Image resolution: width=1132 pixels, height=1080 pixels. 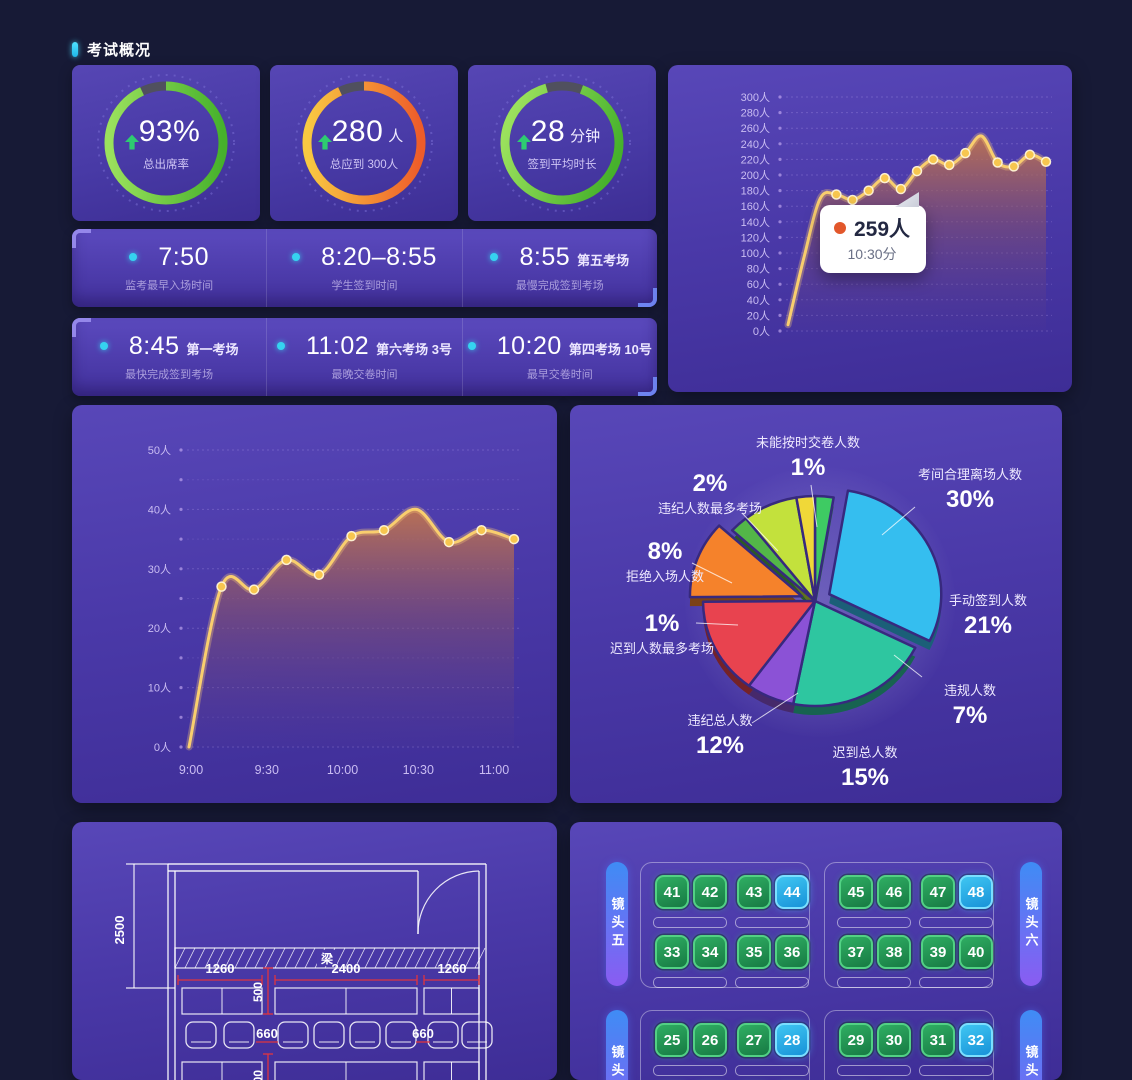 I want to click on seat-37: 37, so click(x=856, y=952).